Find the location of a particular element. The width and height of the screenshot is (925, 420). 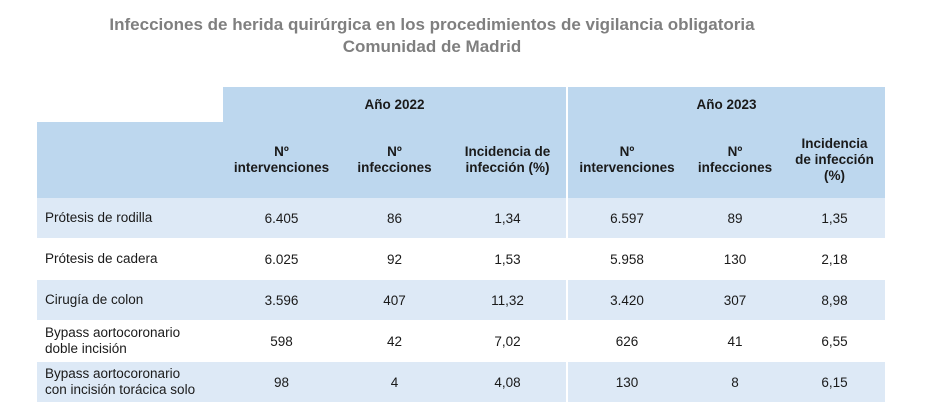

interventions-2022-cell: 6.405 is located at coordinates (281, 218).